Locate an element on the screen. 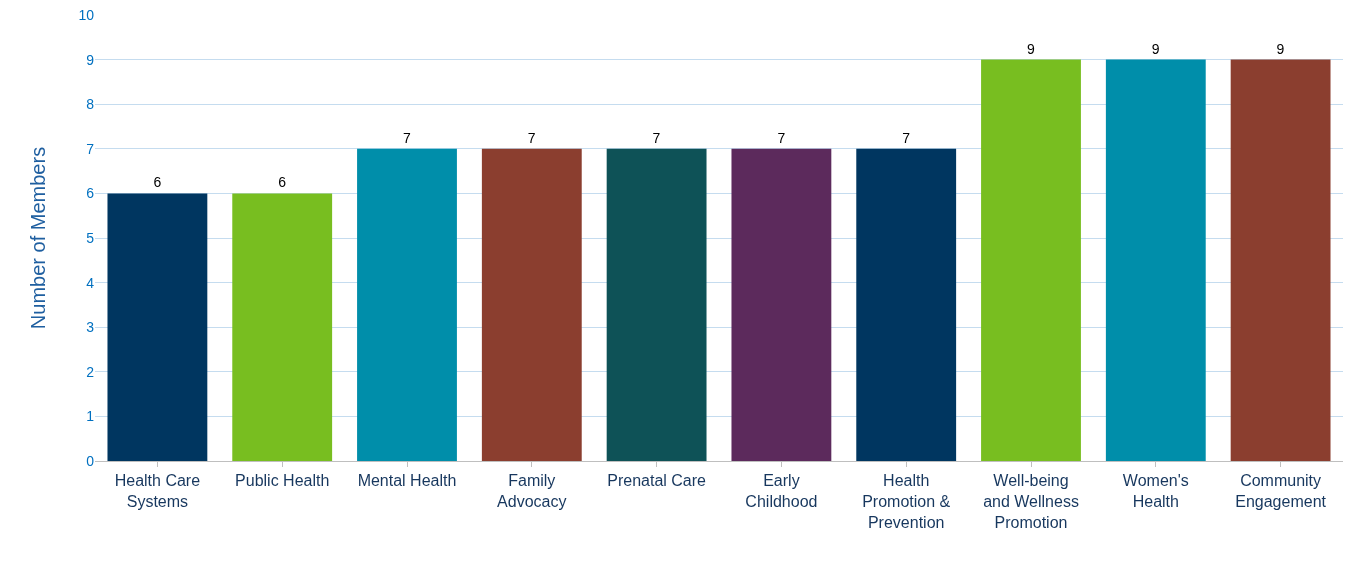 This screenshot has height=561, width=1351. y-tick-label: 1 is located at coordinates (90, 416).